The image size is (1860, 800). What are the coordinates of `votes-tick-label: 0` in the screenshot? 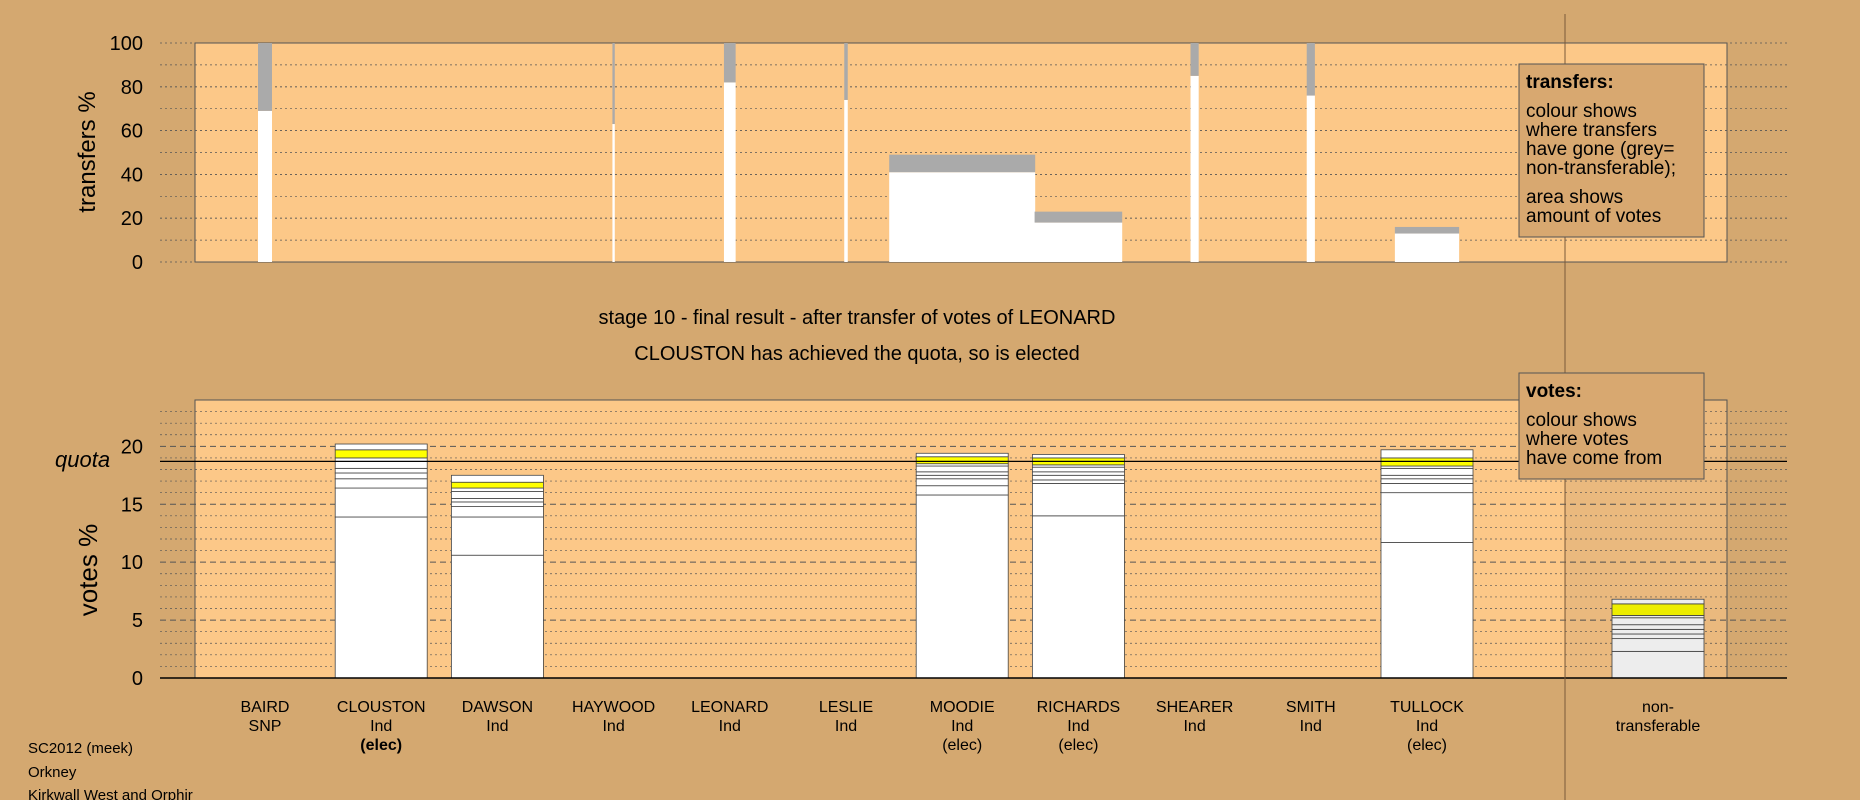 It's located at (137, 679).